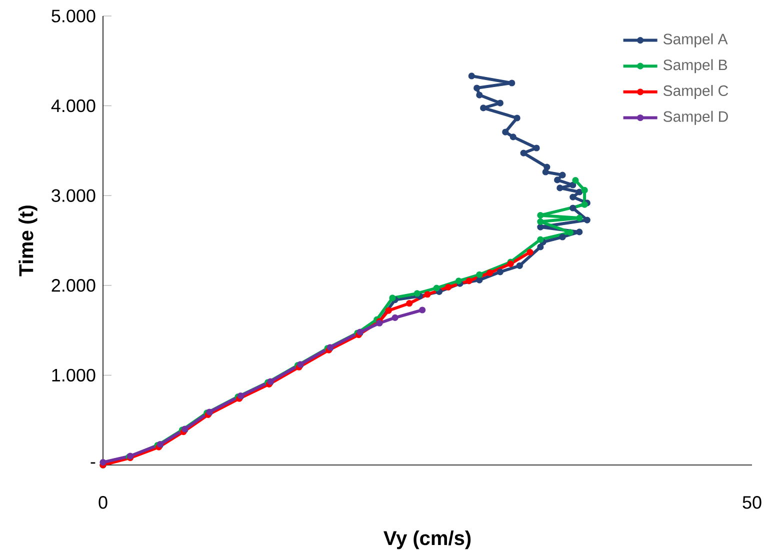 The image size is (766, 550). I want to click on x-tick-label: 50, so click(752, 502).